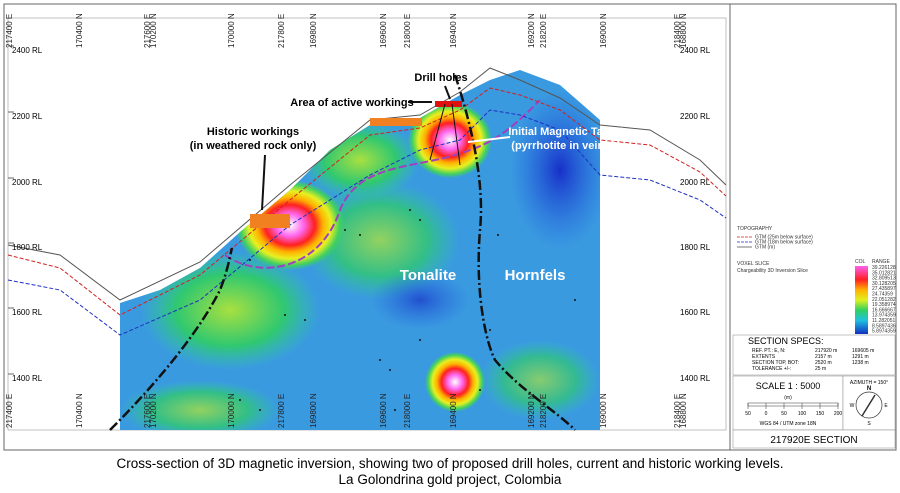 The height and width of the screenshot is (493, 900). I want to click on scale-tick-label: 50, so click(784, 414).